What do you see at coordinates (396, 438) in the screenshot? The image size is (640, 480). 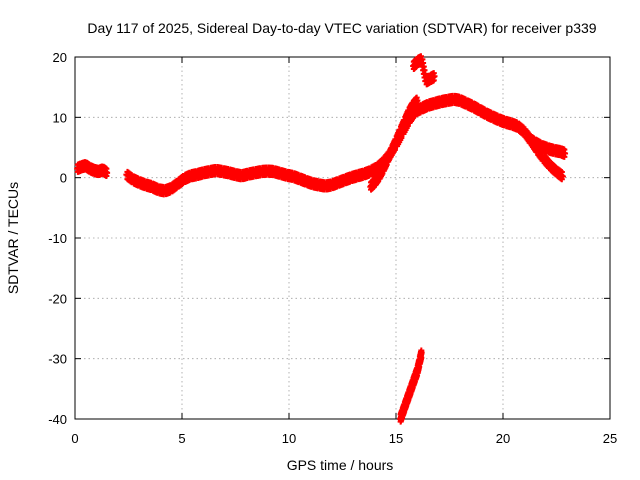 I see `x-tick-label: 15` at bounding box center [396, 438].